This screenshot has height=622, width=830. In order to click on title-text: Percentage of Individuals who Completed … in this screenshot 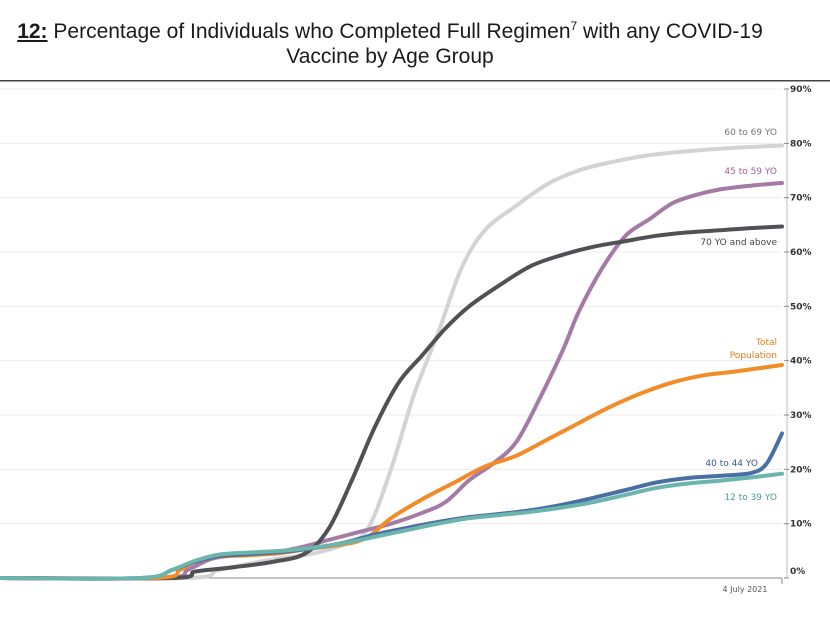, I will do `click(309, 31)`.